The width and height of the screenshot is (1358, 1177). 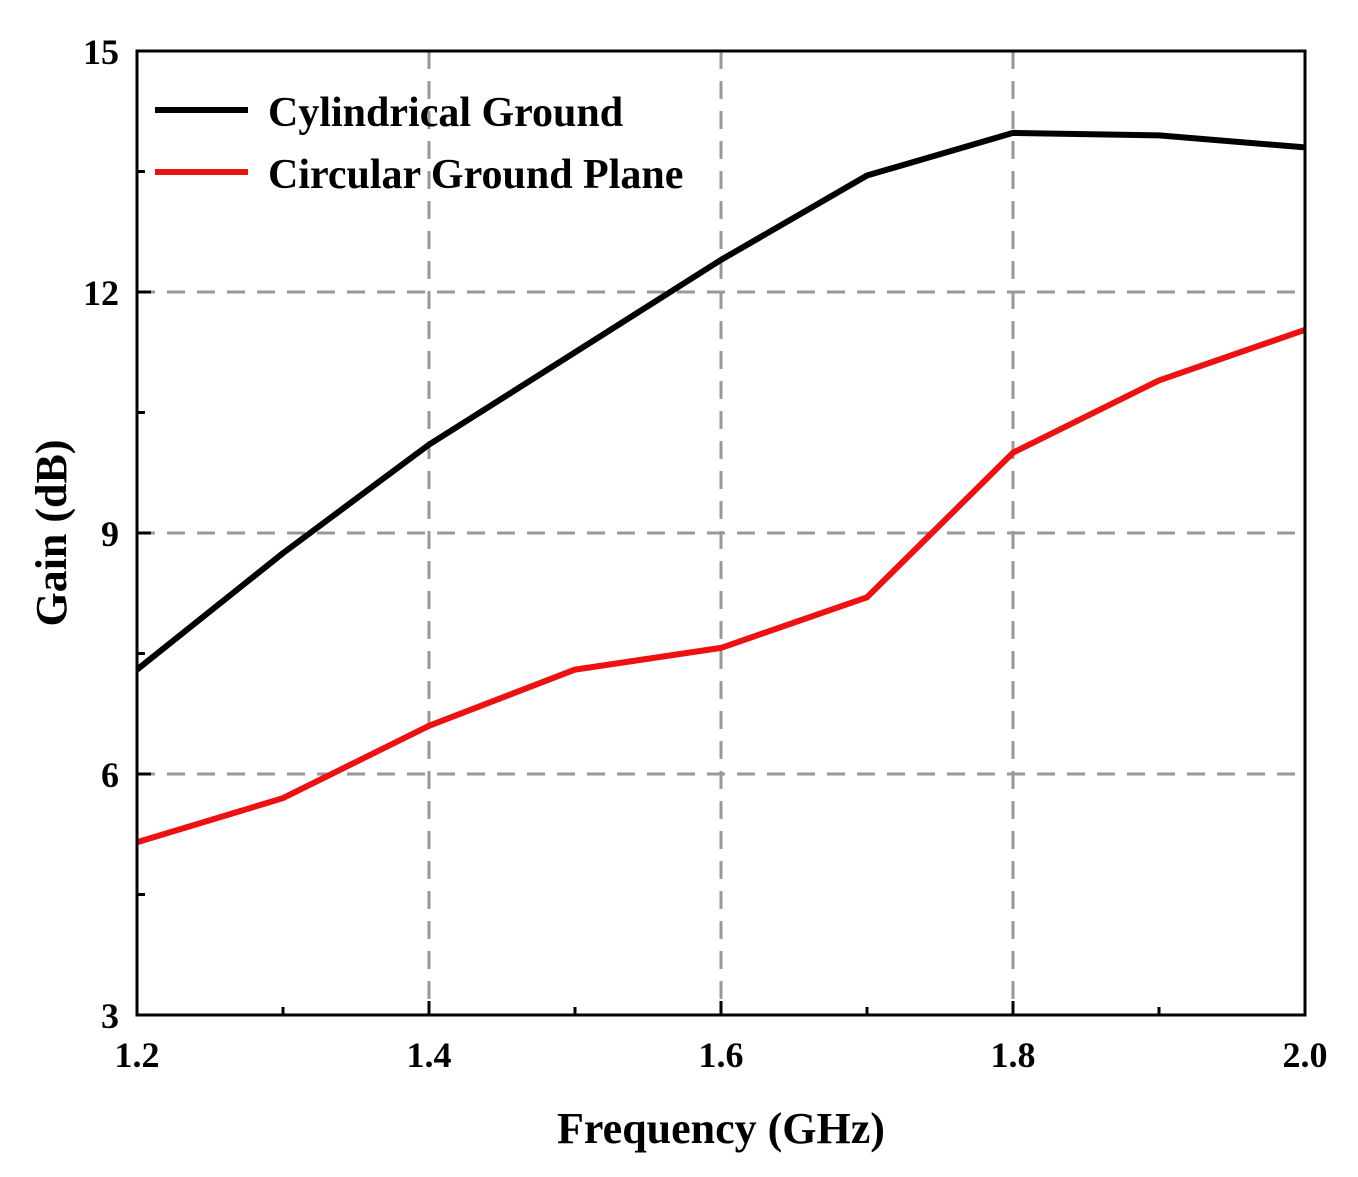 What do you see at coordinates (137, 1055) in the screenshot?
I see `x-tick-label-1-2: 1.2` at bounding box center [137, 1055].